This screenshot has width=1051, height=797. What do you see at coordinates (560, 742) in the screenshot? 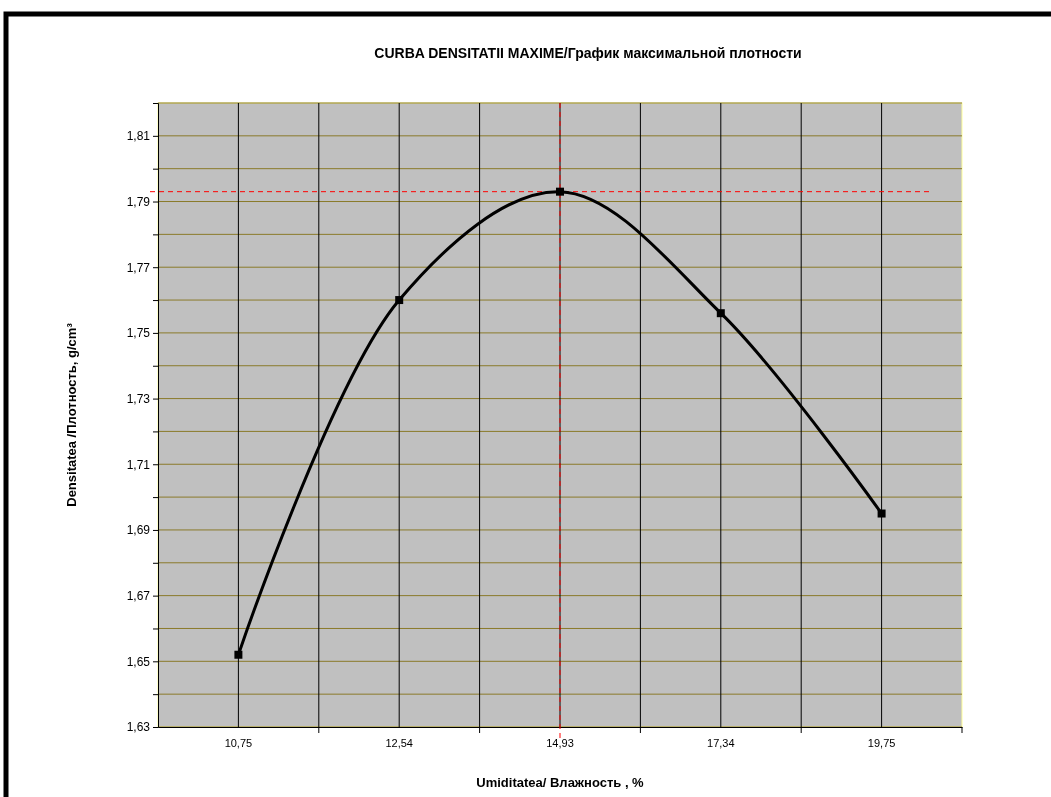
I see `x-tick-label: 14,93` at bounding box center [560, 742].